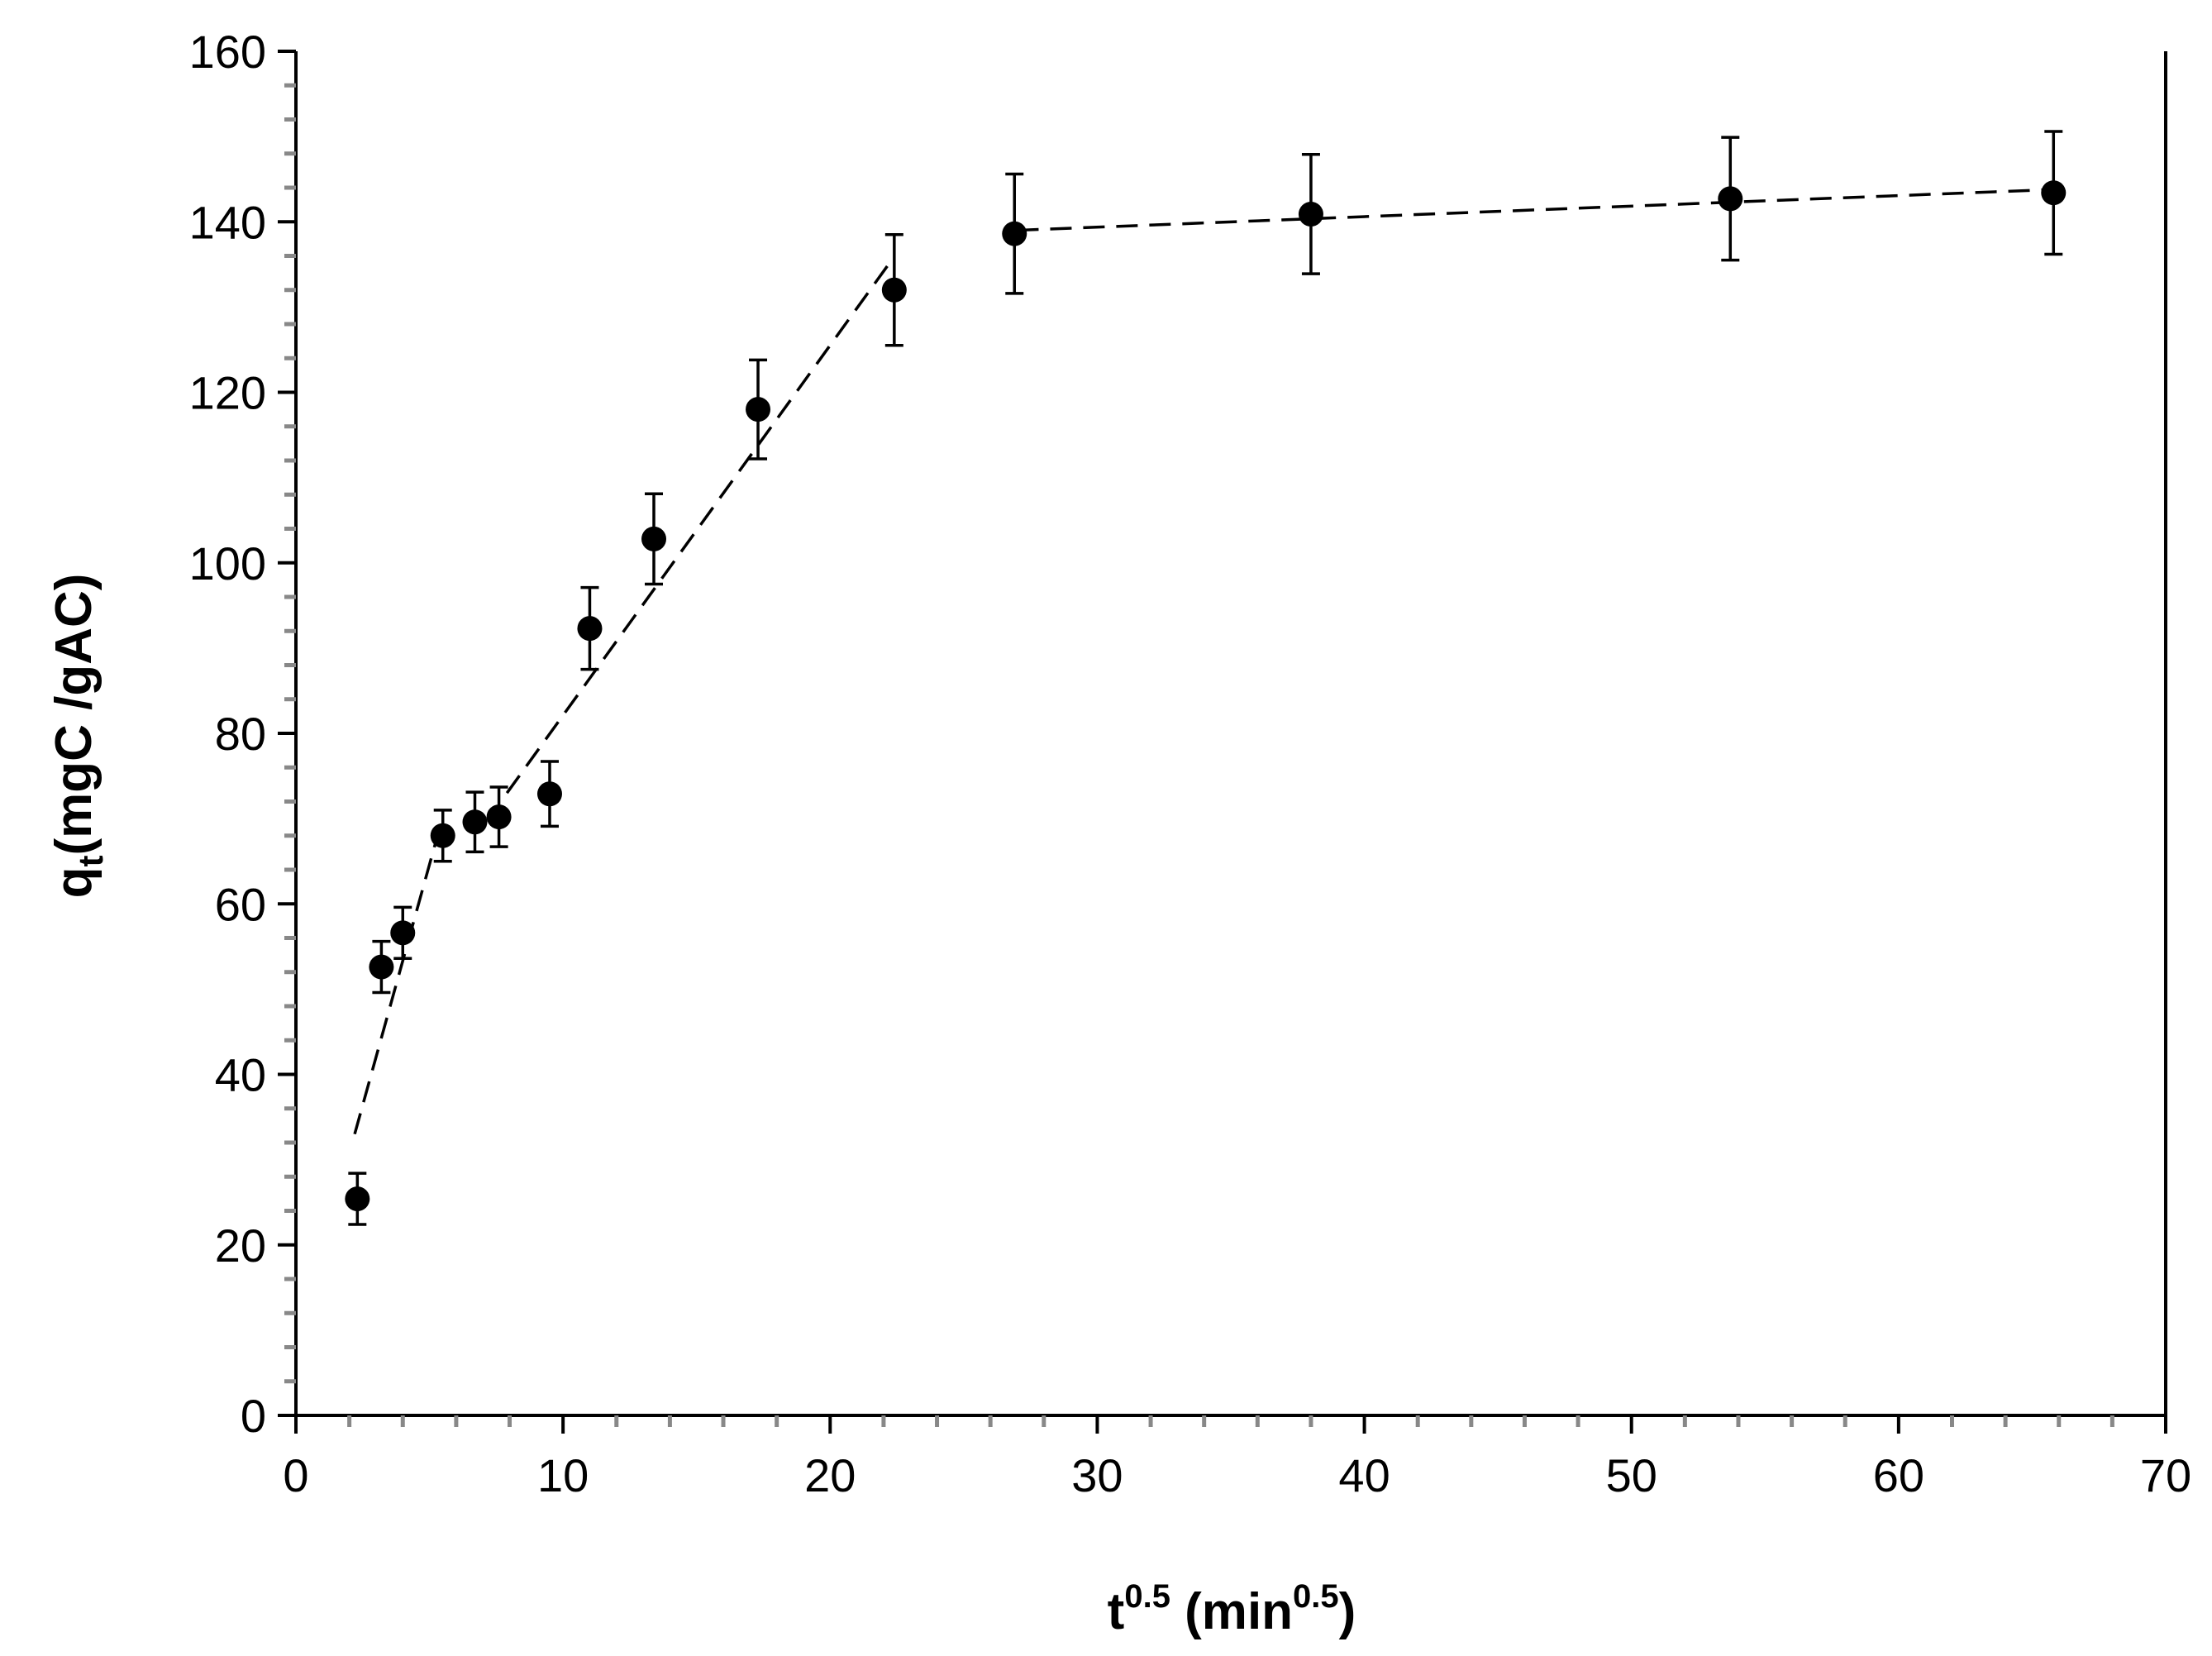 The width and height of the screenshot is (2212, 1656). I want to click on x-axis-title: t0.5 (min0.5), so click(1232, 1609).